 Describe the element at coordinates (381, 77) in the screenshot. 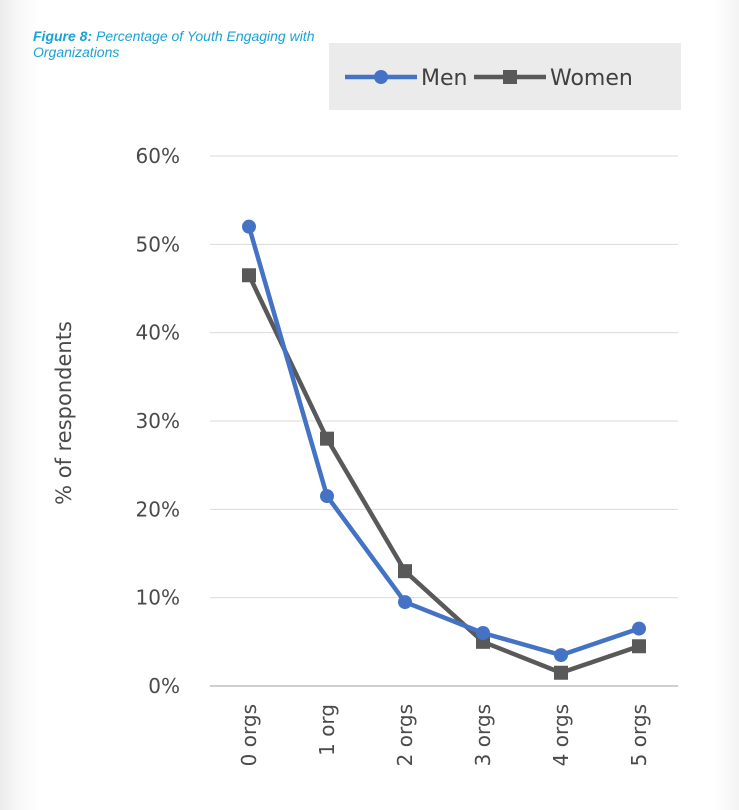

I see `legend-marker-men` at that location.